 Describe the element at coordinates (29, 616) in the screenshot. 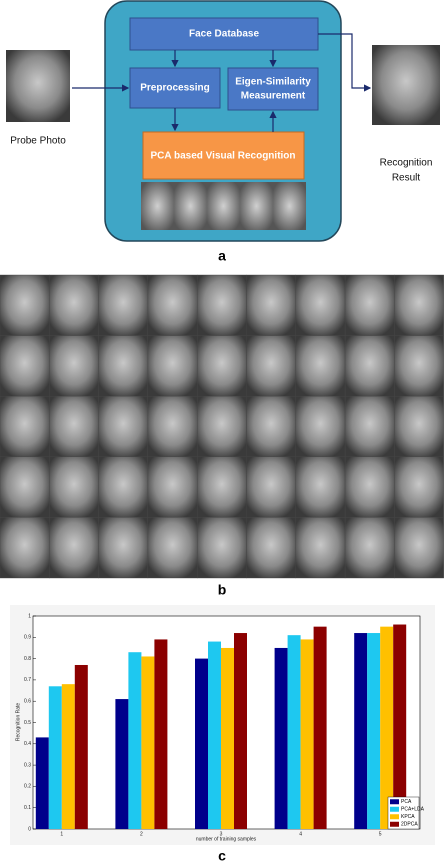

I see `y-tick-label: 1` at that location.